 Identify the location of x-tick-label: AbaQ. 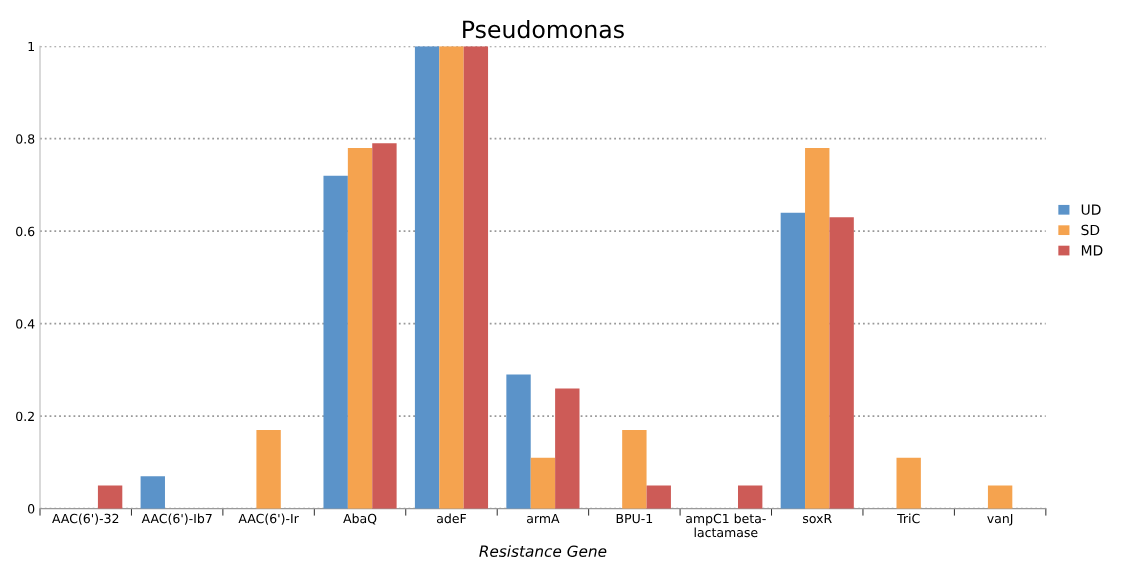
(360, 519).